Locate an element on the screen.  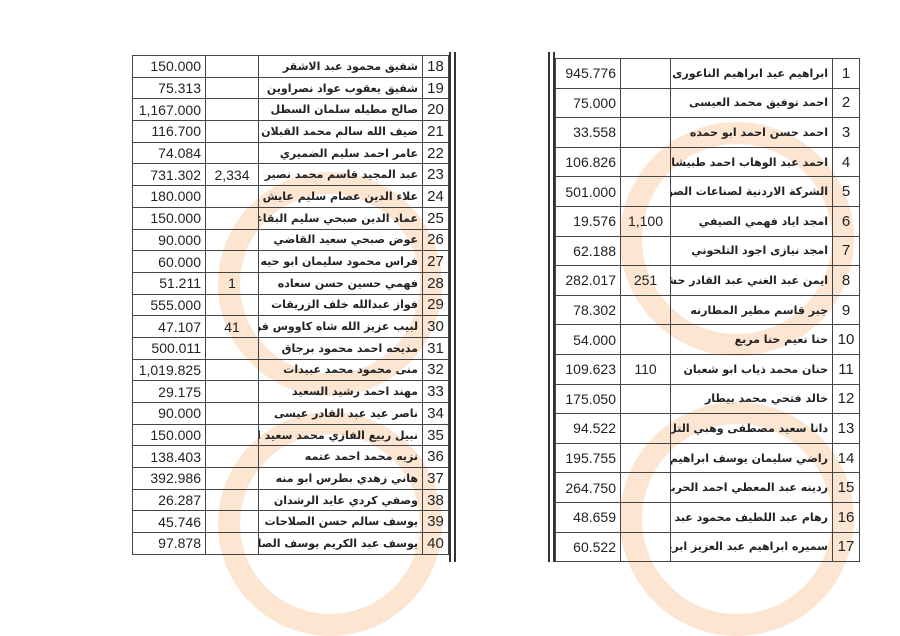
table-row: 75.313 شفيق يعقوب عواد نصراوين 19 is located at coordinates (290, 88).